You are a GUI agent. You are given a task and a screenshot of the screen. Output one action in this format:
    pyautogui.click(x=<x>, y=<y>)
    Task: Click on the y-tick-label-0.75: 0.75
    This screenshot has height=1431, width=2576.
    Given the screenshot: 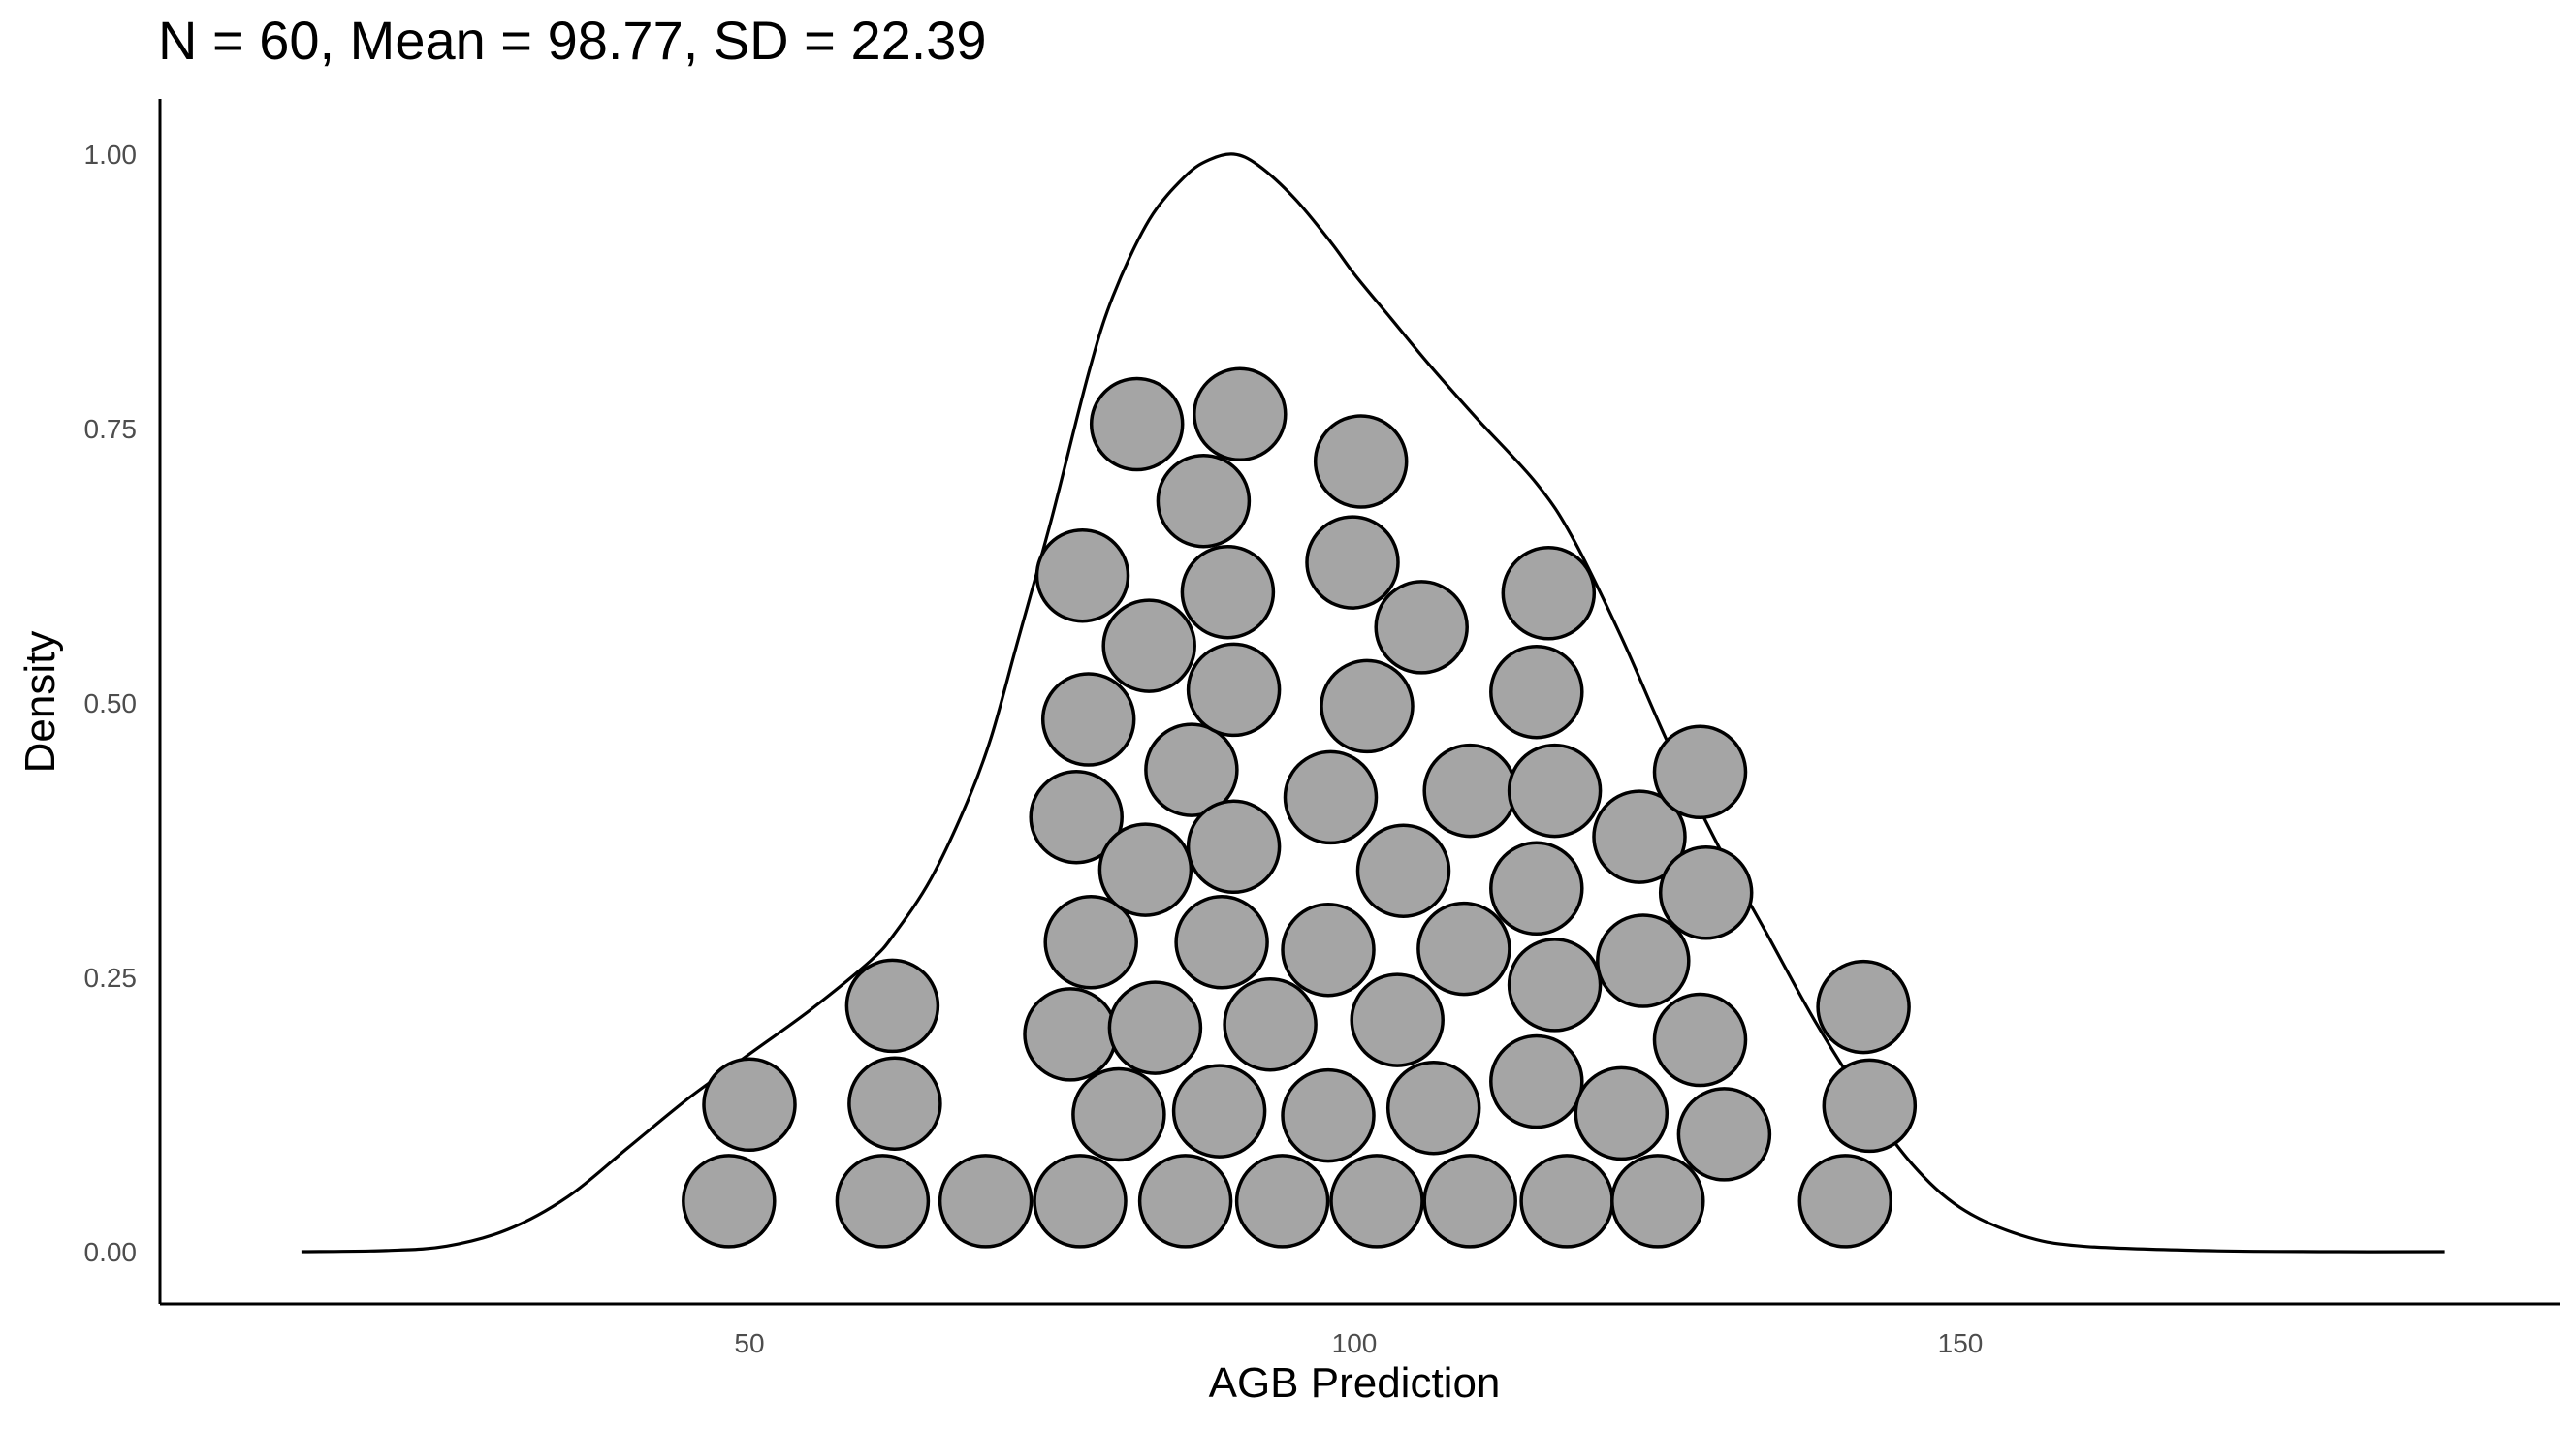 What is the action you would take?
    pyautogui.click(x=111, y=429)
    